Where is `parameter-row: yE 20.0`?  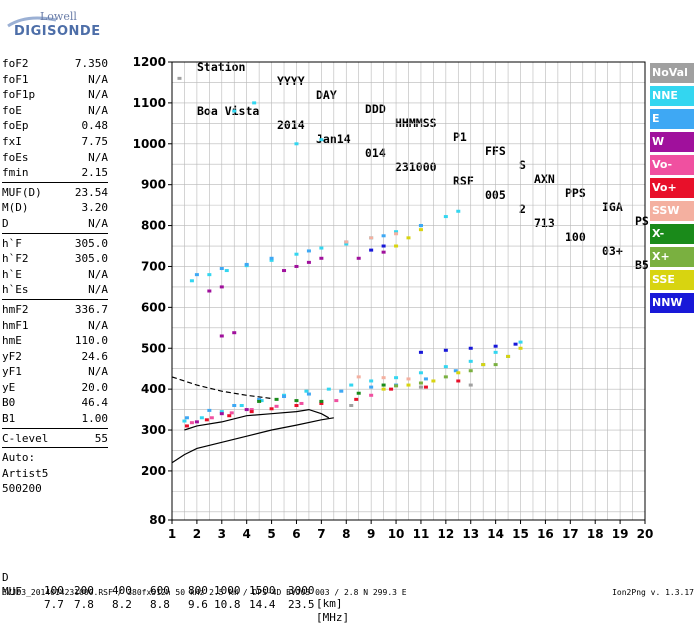
parameter-row: yE 20.0 is located at coordinates (55, 388).